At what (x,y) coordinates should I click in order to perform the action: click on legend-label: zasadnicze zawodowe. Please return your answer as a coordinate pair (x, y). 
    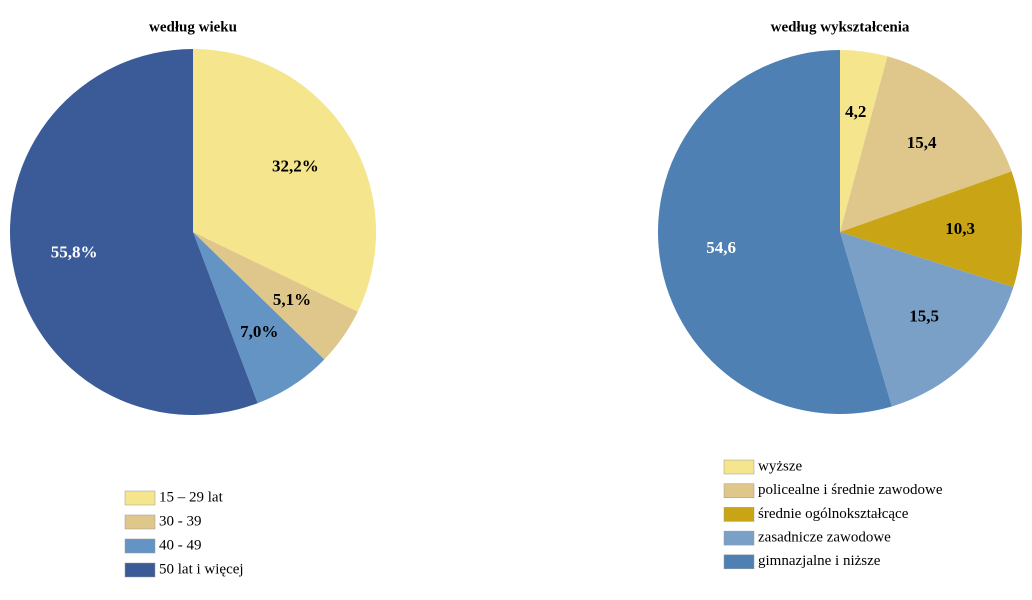
    Looking at the image, I should click on (824, 538).